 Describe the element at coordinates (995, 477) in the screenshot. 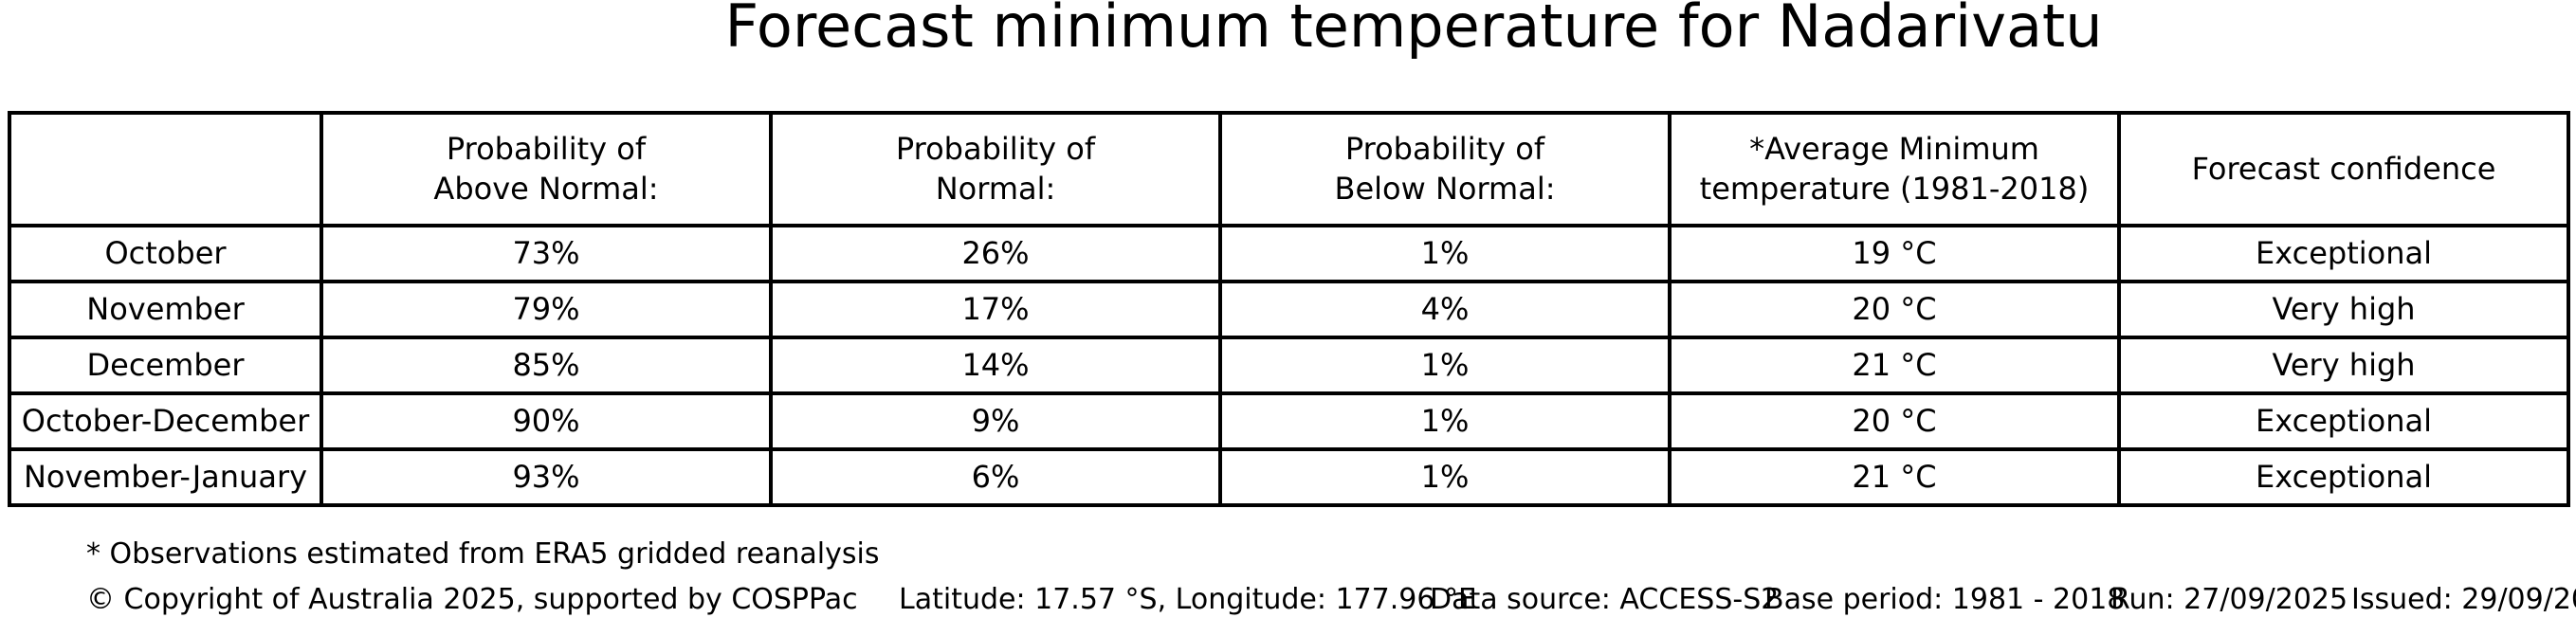

I see `table-cell: 6%` at that location.